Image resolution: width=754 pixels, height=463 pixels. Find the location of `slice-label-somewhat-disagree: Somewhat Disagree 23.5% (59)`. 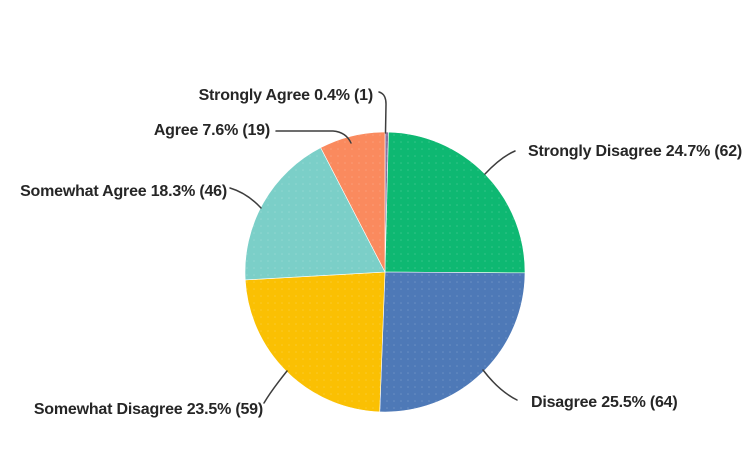

slice-label-somewhat-disagree: Somewhat Disagree 23.5% (59) is located at coordinates (148, 409).